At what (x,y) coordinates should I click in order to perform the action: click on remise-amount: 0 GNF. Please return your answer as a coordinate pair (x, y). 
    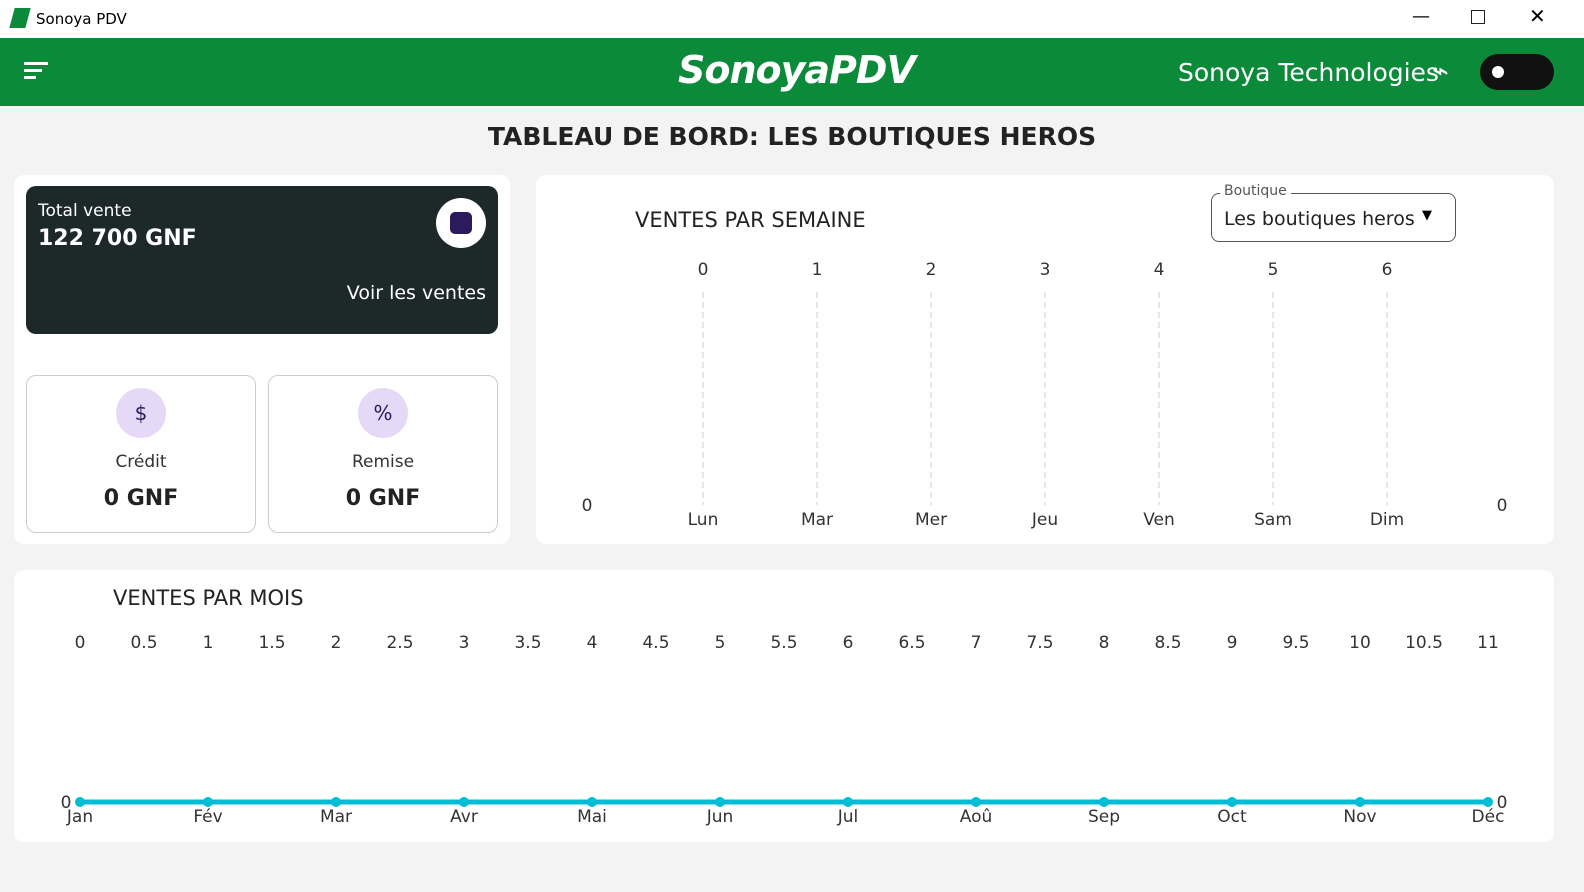
    Looking at the image, I should click on (383, 498).